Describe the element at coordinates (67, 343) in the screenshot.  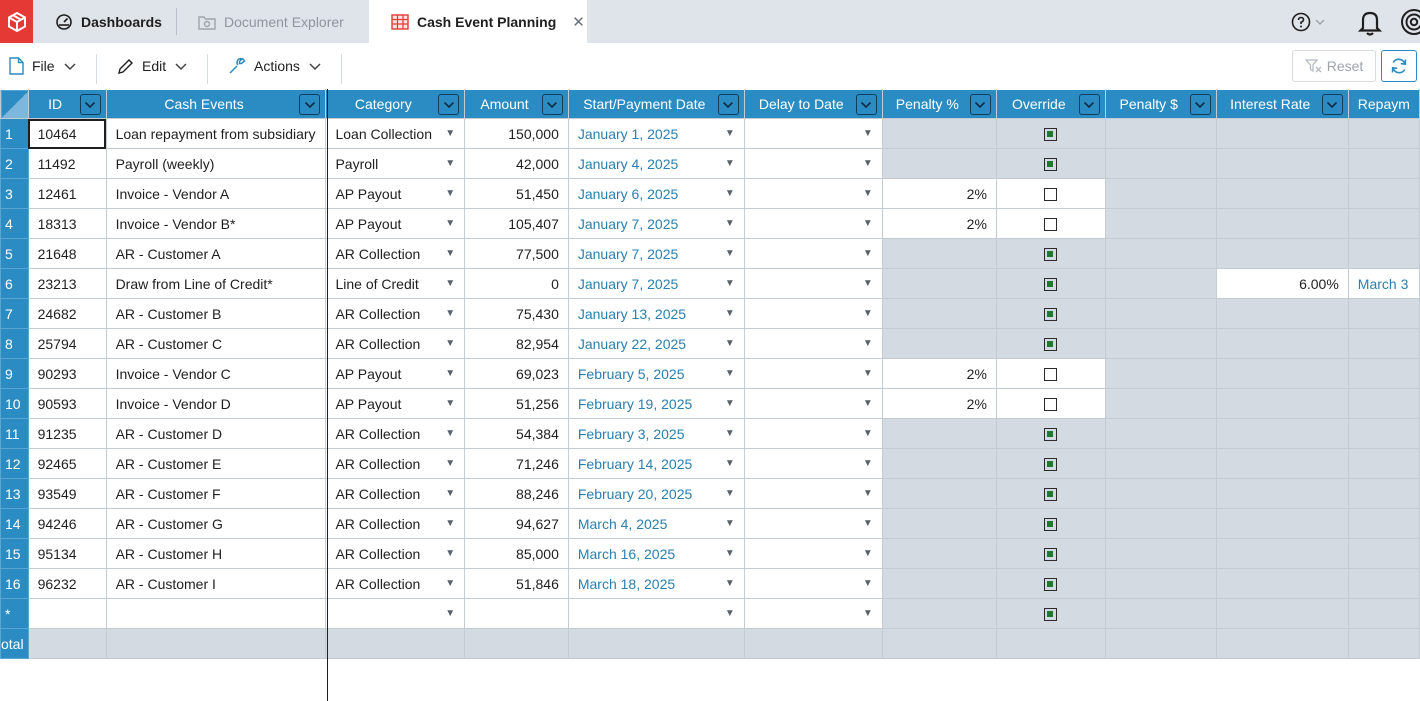
I see `id-cell: 25794` at that location.